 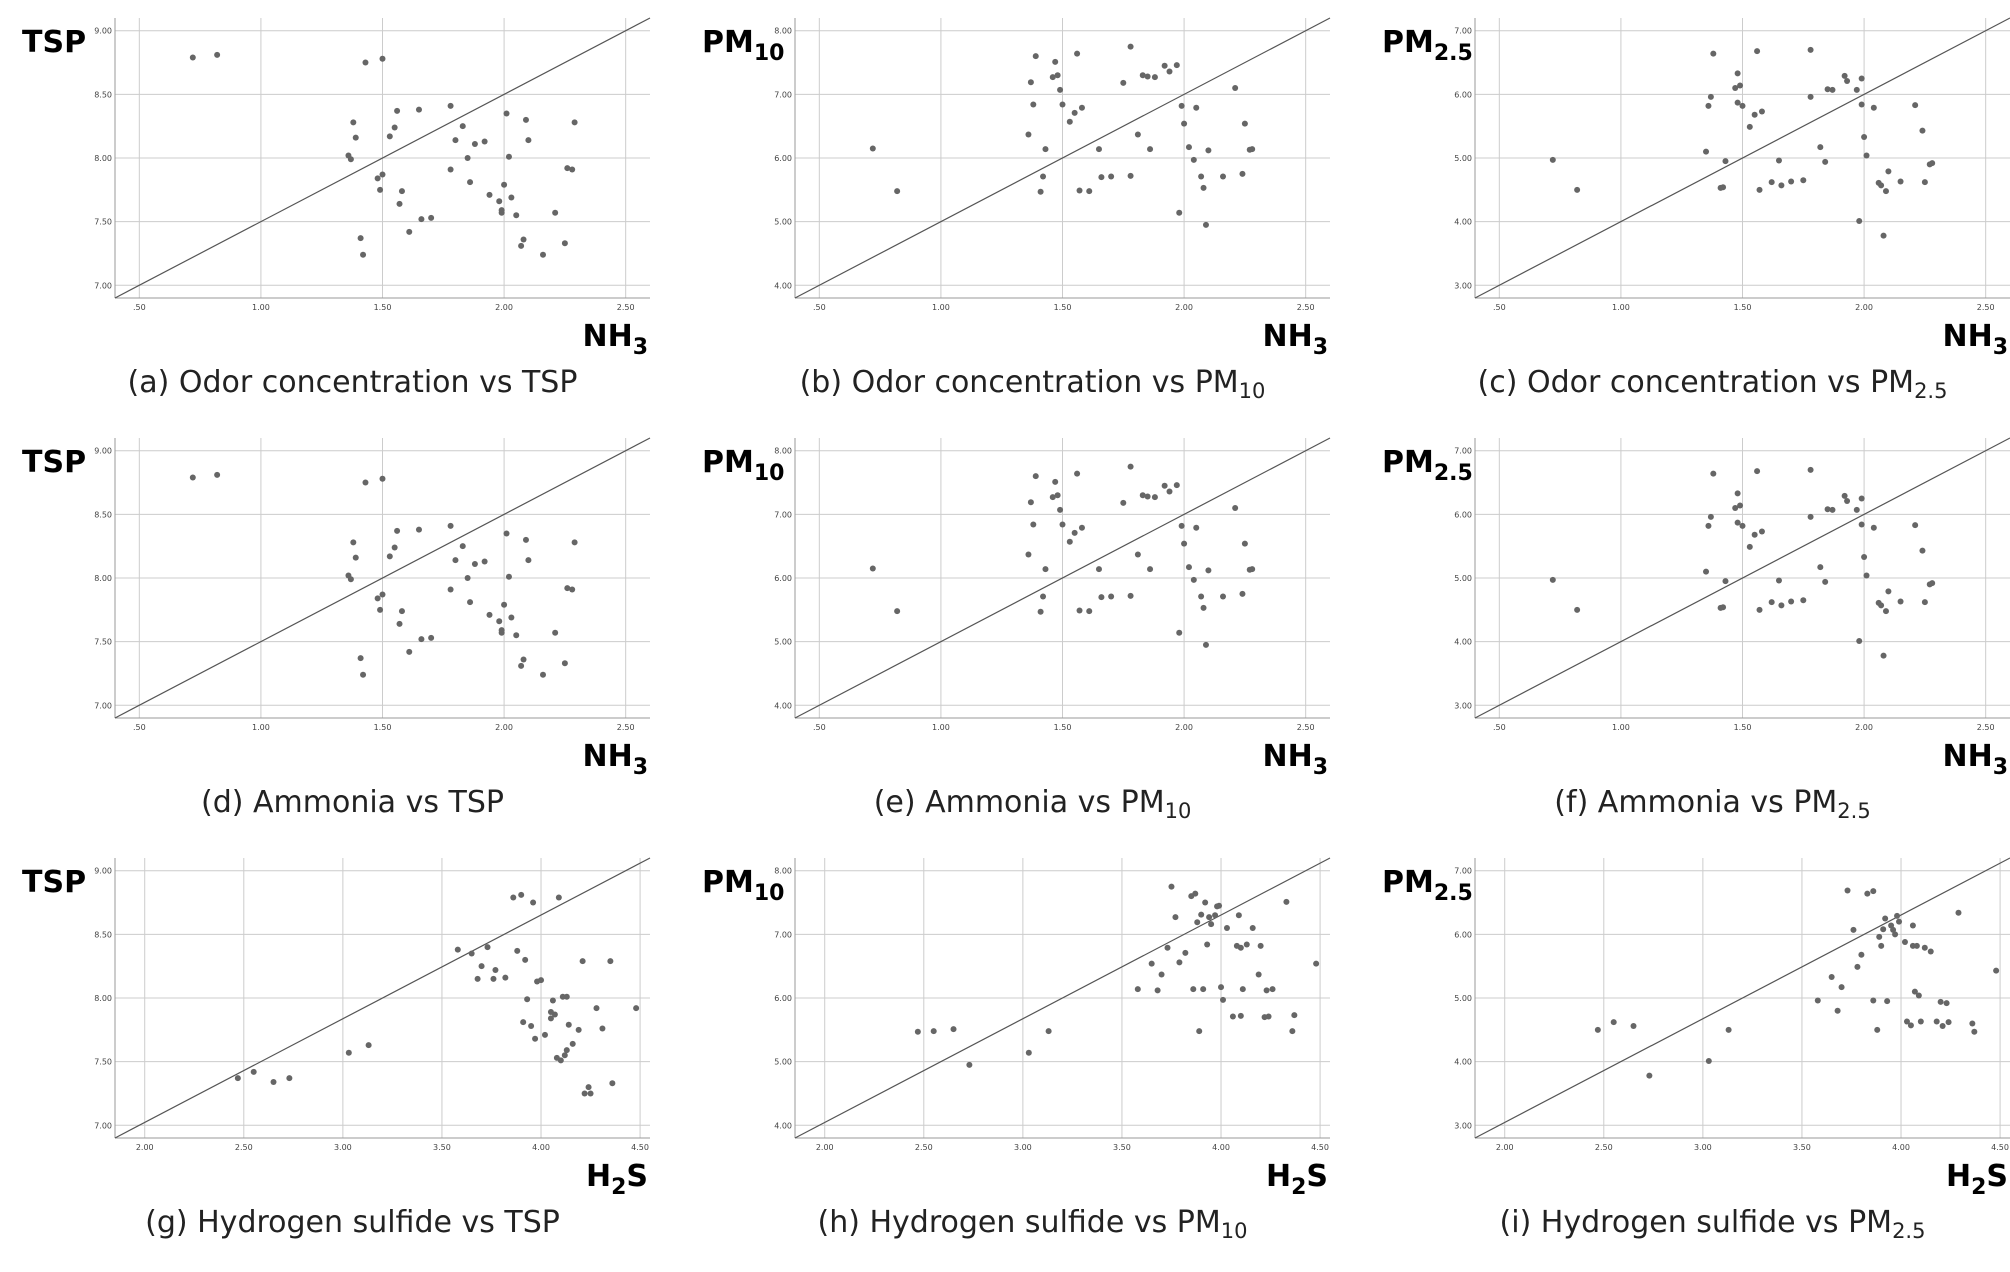 I want to click on x-tick-label: 4.50, so click(x=1320, y=1147).